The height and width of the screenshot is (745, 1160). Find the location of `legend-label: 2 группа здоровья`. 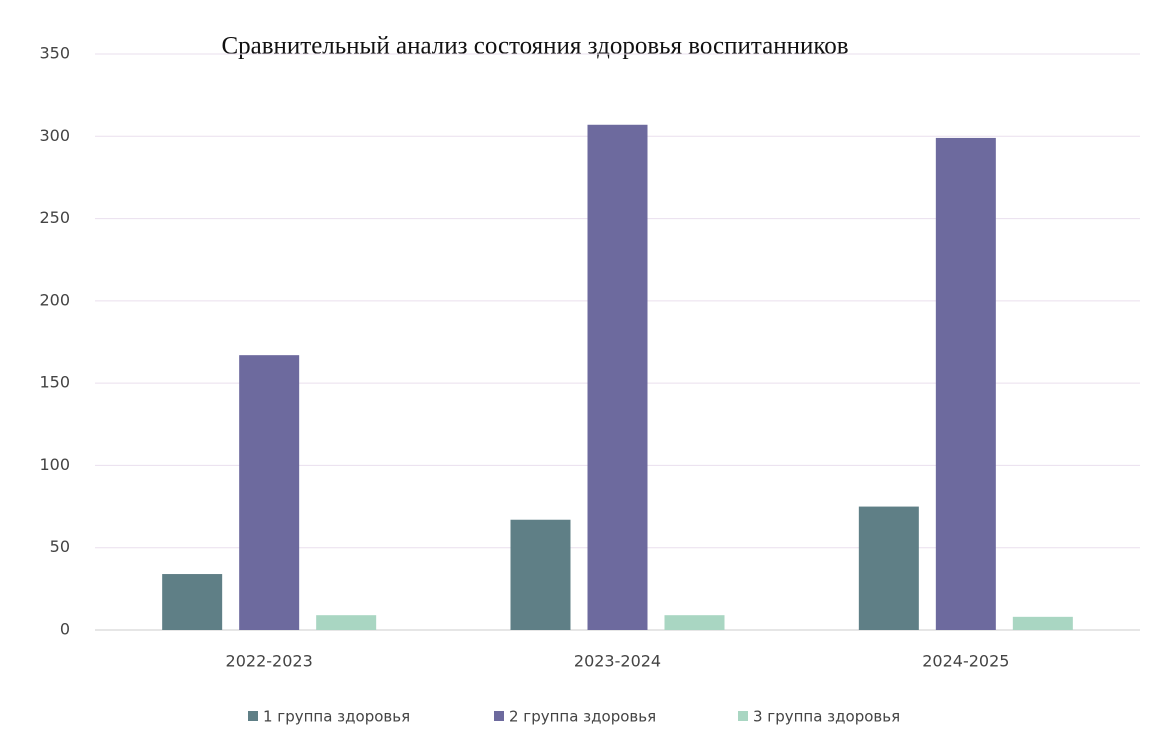

legend-label: 2 группа здоровья is located at coordinates (582, 717).